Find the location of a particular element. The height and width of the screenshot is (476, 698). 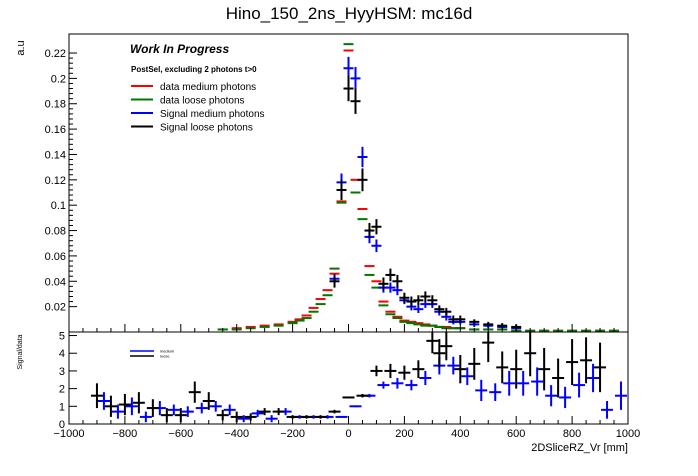

ratio-series-loose is located at coordinates (348, 377).